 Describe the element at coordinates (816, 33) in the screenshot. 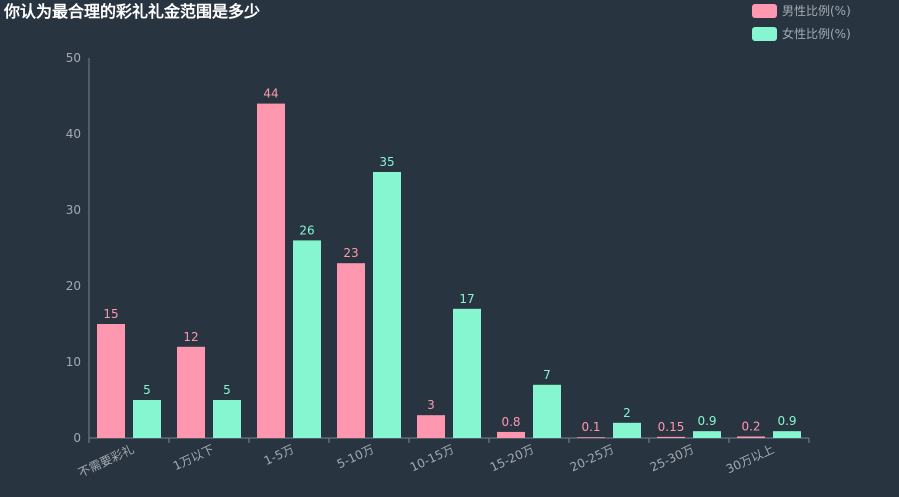

I see `legend-label: 女性比例(%)` at that location.